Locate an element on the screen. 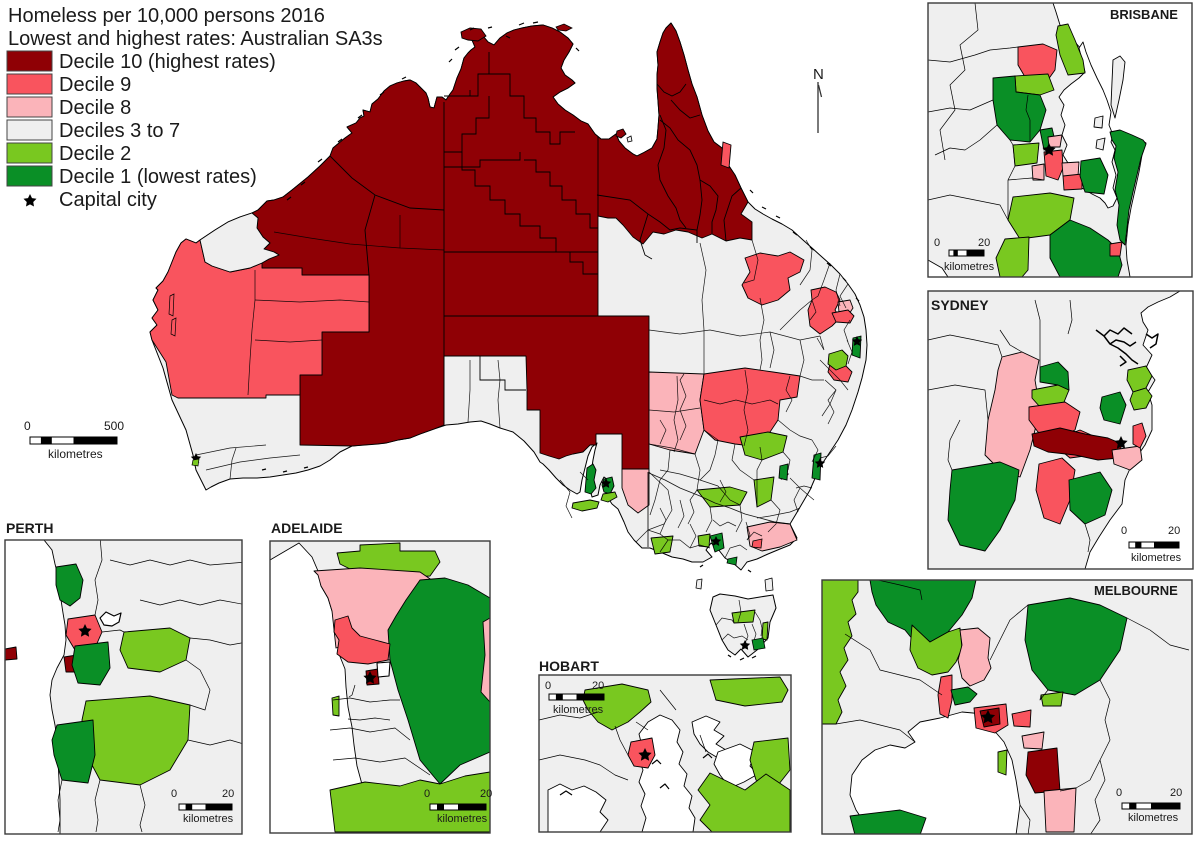  svg-text: HOBART is located at coordinates (569, 666).